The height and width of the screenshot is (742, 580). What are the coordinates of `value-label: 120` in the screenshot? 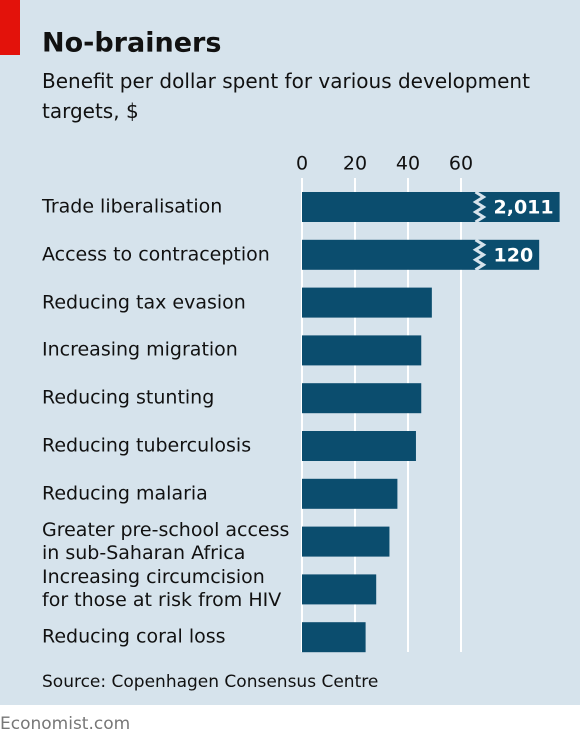 It's located at (514, 255).